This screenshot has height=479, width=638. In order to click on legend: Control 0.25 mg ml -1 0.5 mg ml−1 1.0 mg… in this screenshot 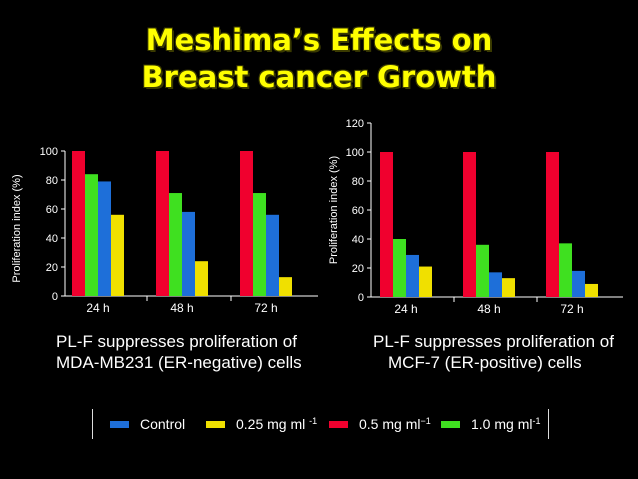, I will do `click(320, 424)`.